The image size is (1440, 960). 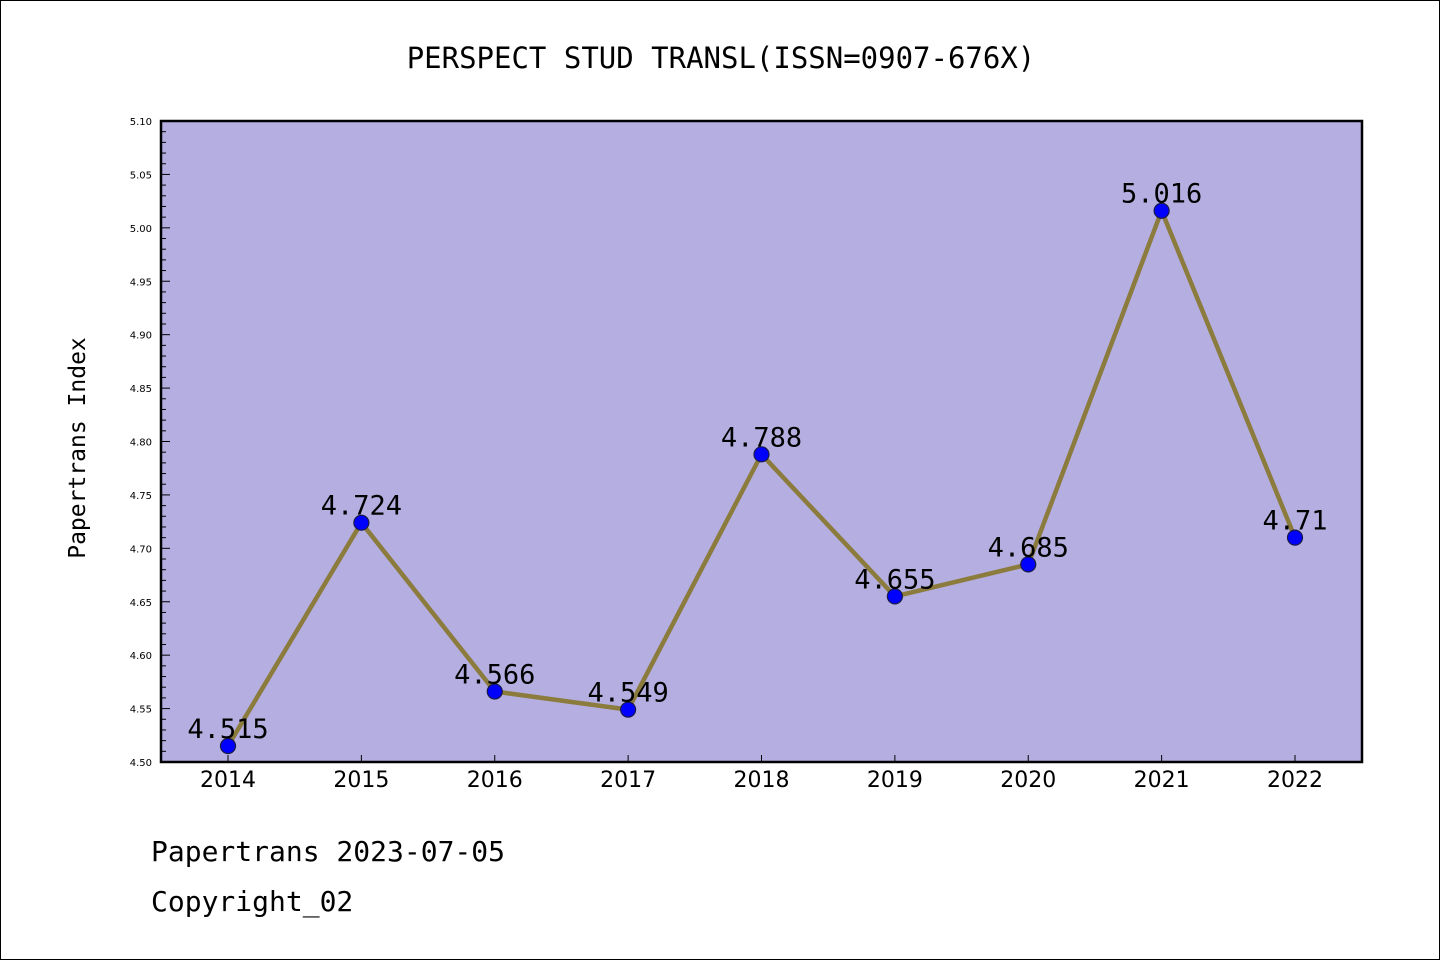 I want to click on x-tick-label: 2018, so click(x=762, y=780).